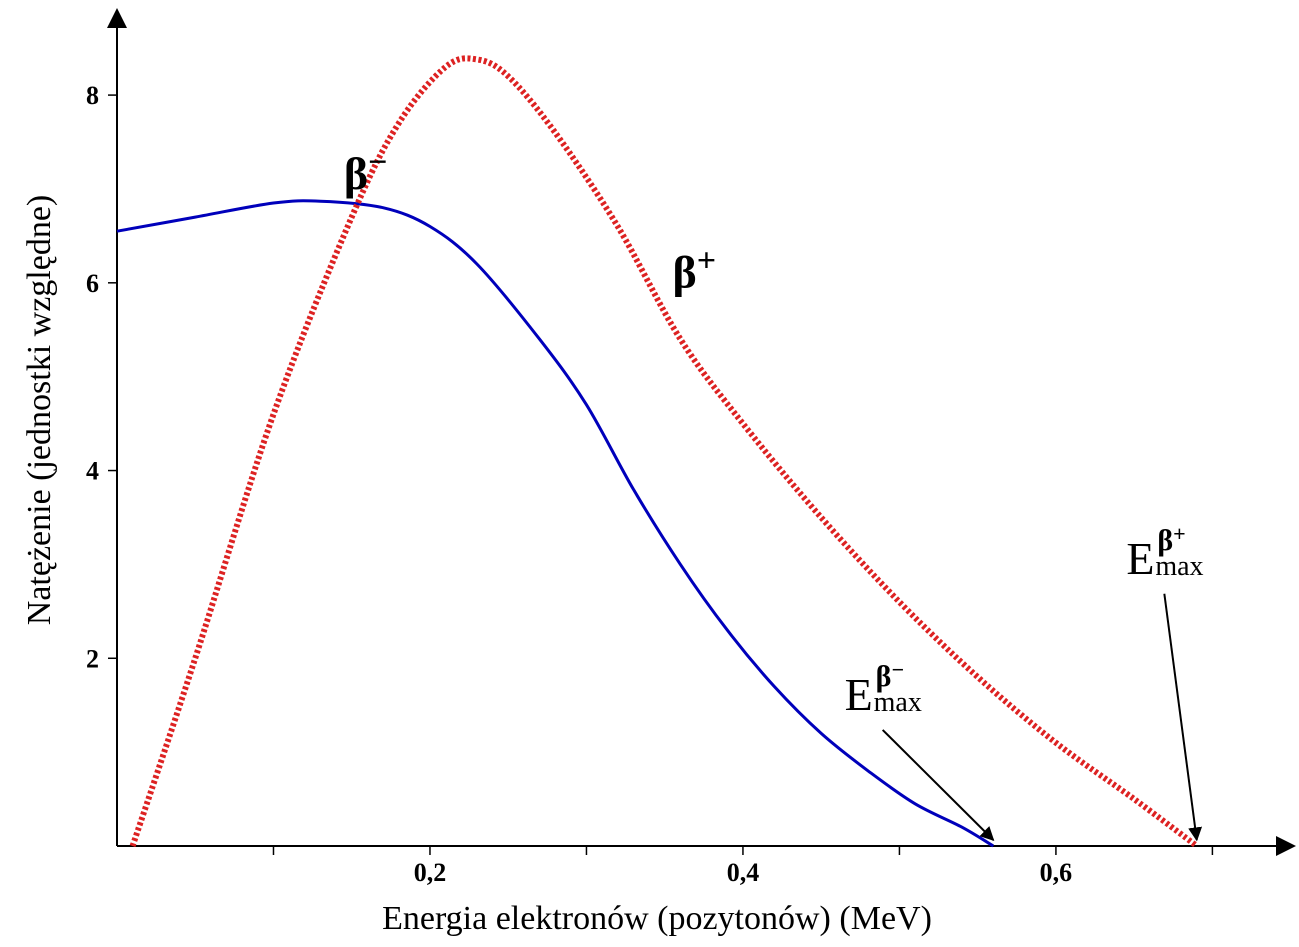  What do you see at coordinates (743, 850) in the screenshot?
I see `x-ticks` at bounding box center [743, 850].